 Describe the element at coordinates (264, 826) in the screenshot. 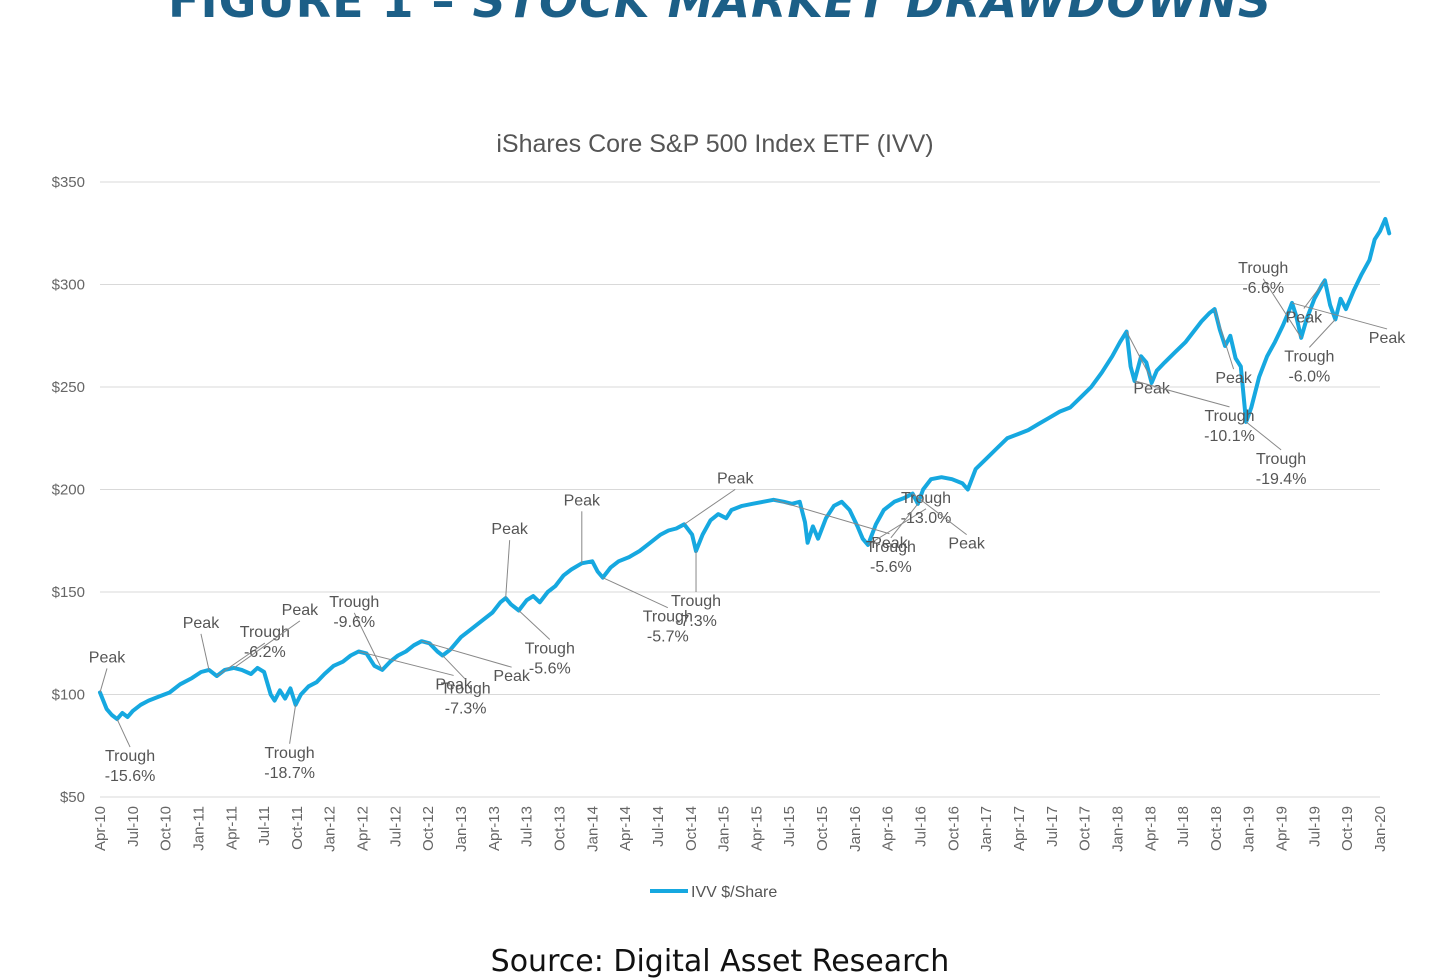

I see `x-tick-label: Jul-11` at that location.